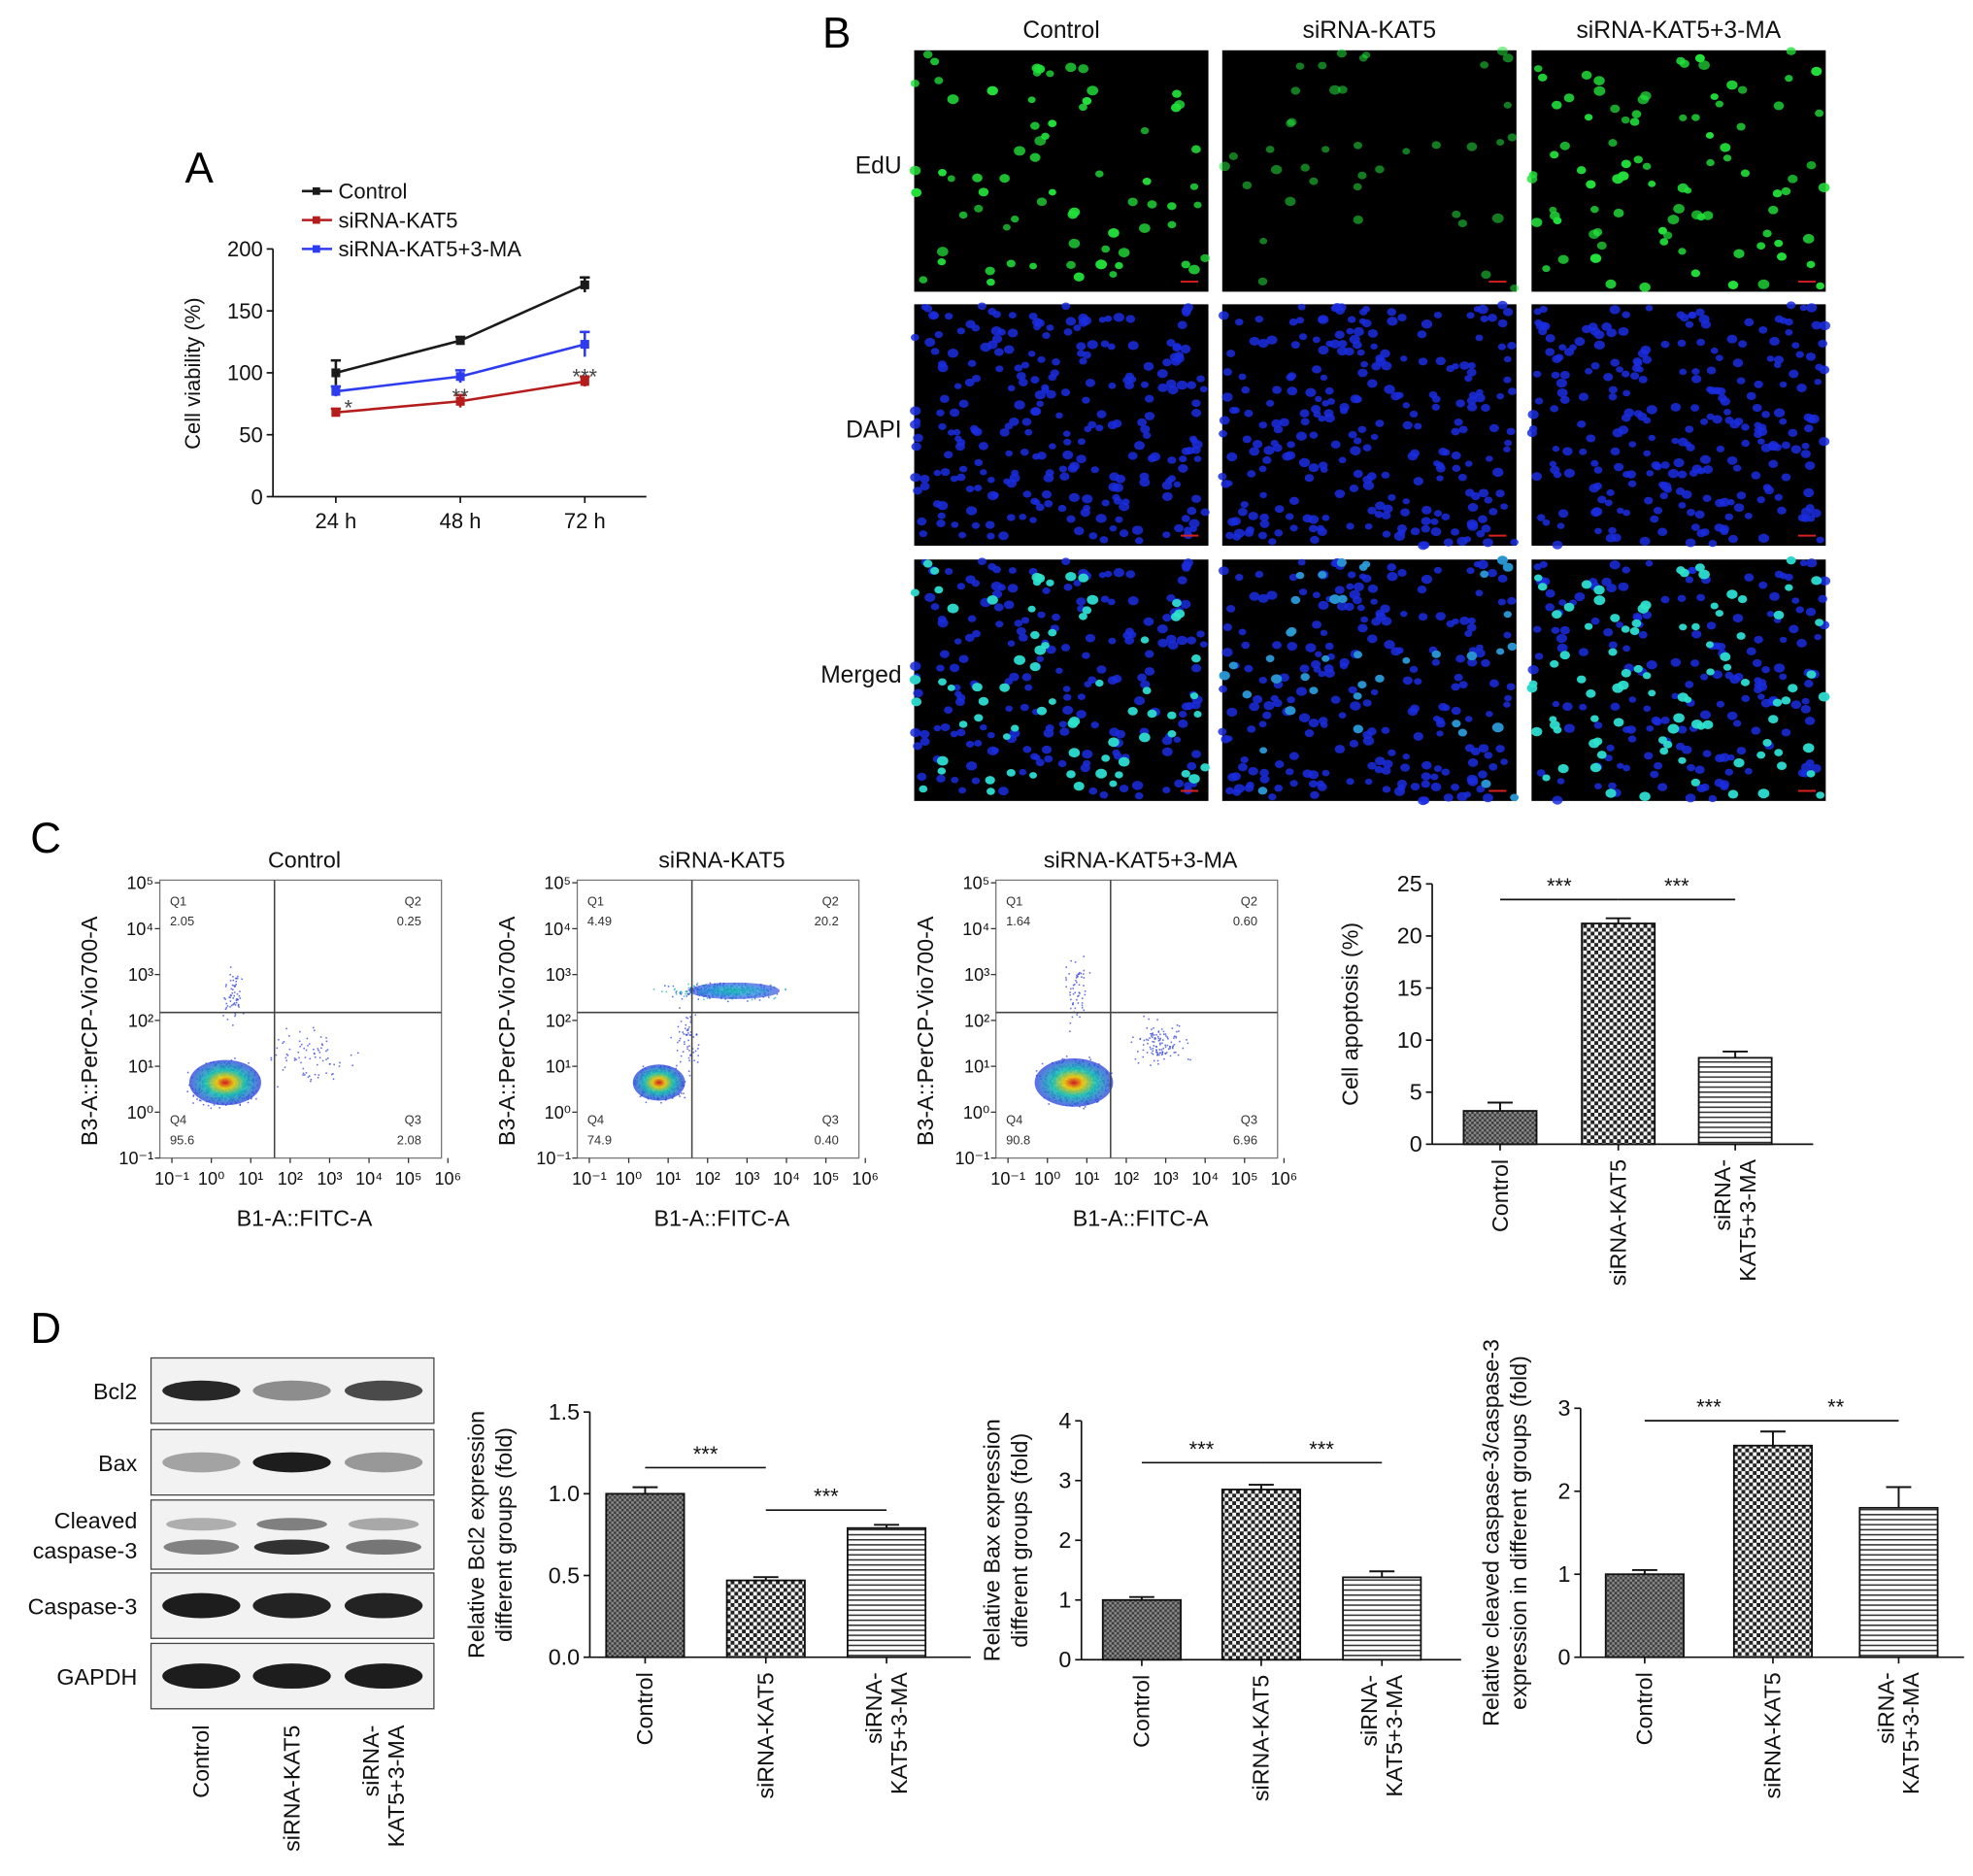  Describe the element at coordinates (182, 1140) in the screenshot. I see `quadrant-value: 95.6` at that location.